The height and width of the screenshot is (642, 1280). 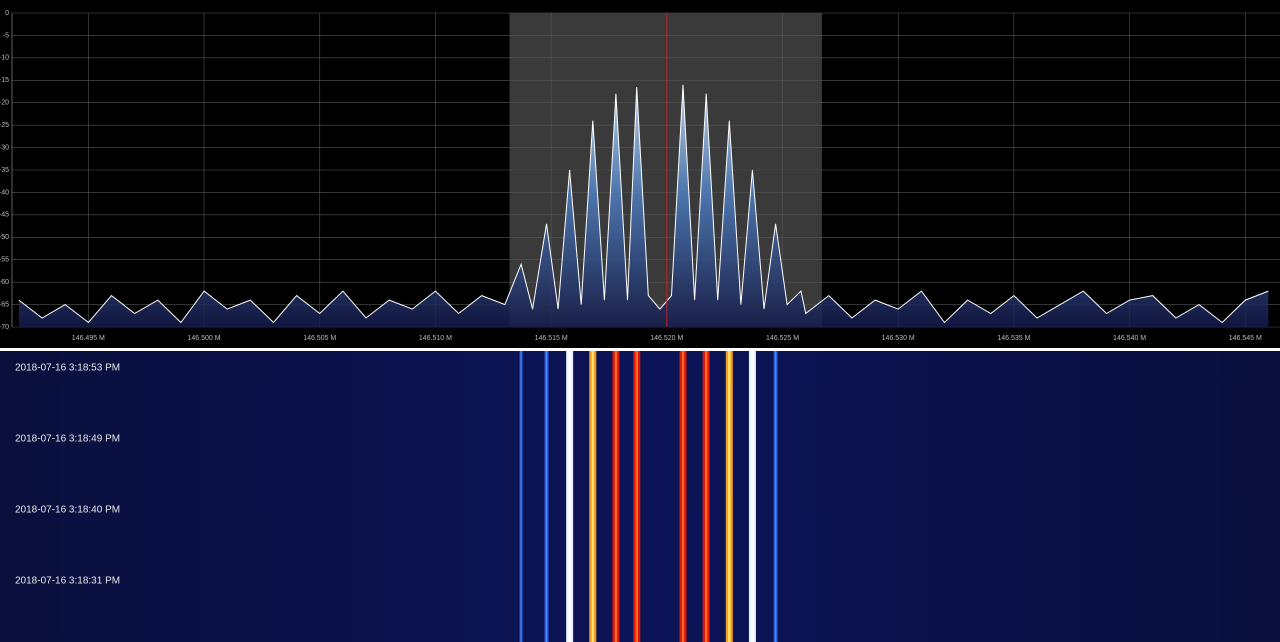 I want to click on timestamp: 2018-07-16 3:18:53 PM, so click(x=67, y=368).